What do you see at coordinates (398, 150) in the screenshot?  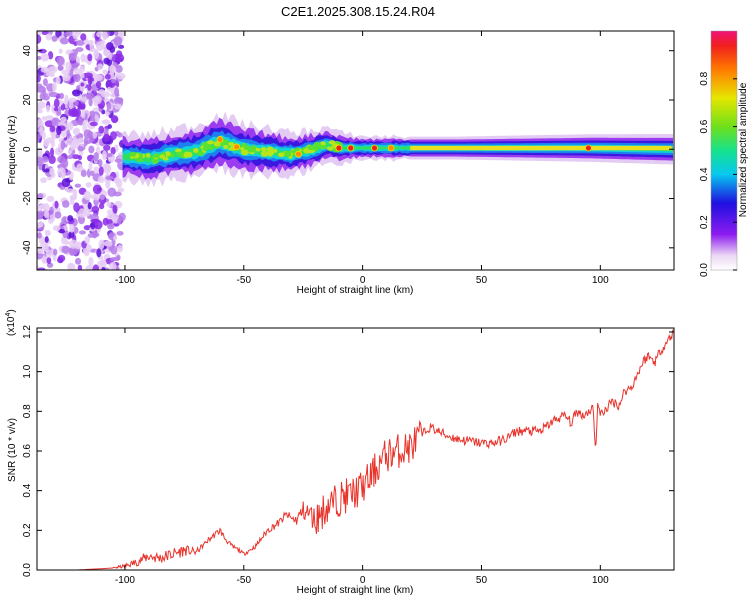 I see `spectrogram-band-layer` at bounding box center [398, 150].